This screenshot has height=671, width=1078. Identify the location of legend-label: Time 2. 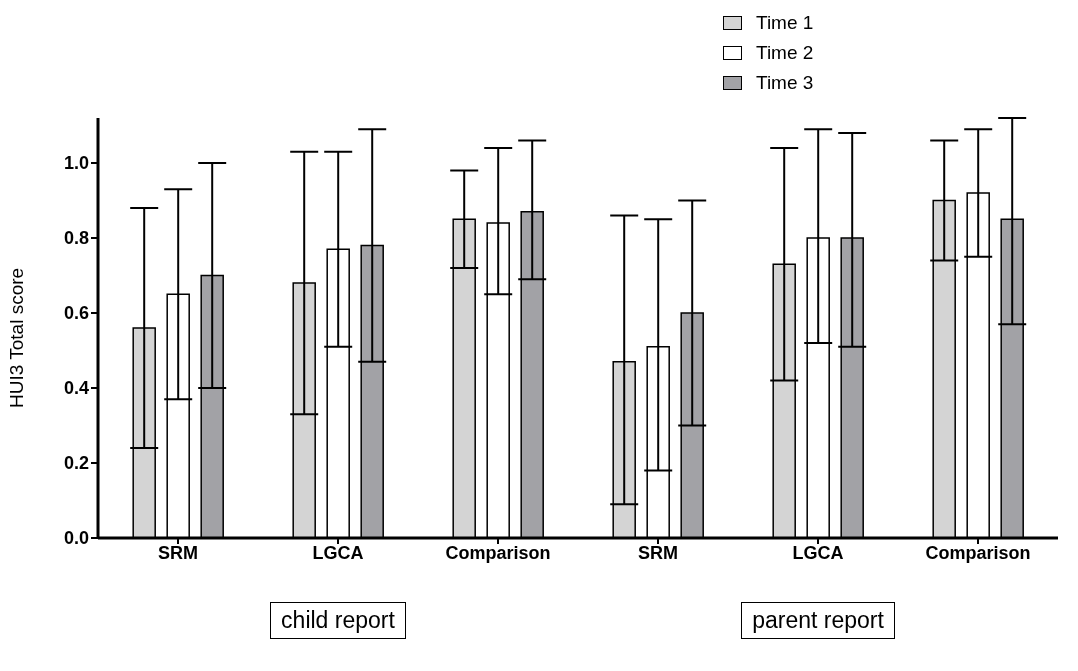
(785, 53).